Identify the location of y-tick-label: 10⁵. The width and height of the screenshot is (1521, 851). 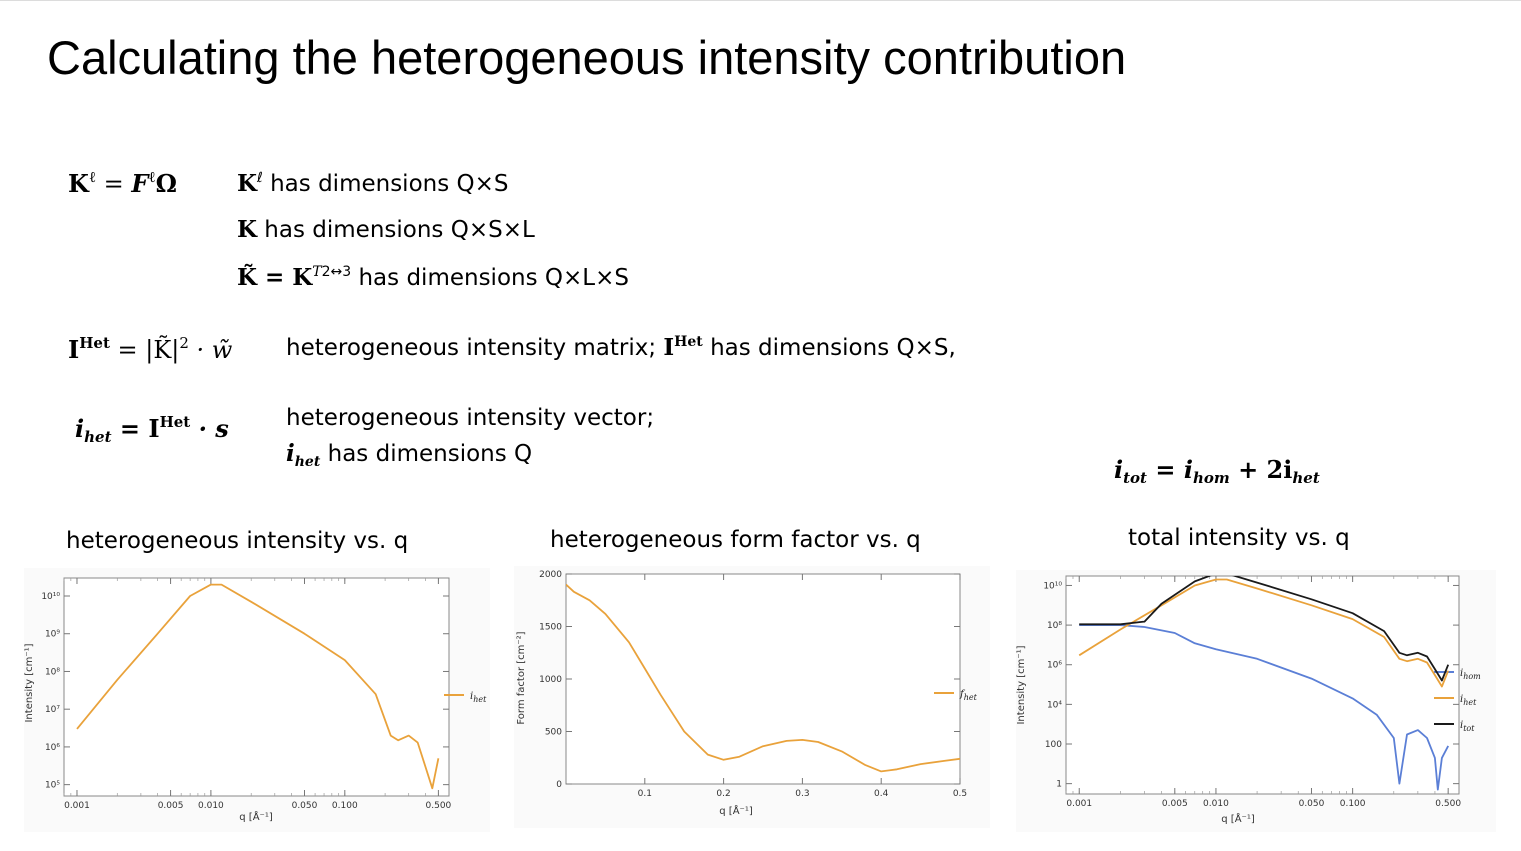
(52, 786).